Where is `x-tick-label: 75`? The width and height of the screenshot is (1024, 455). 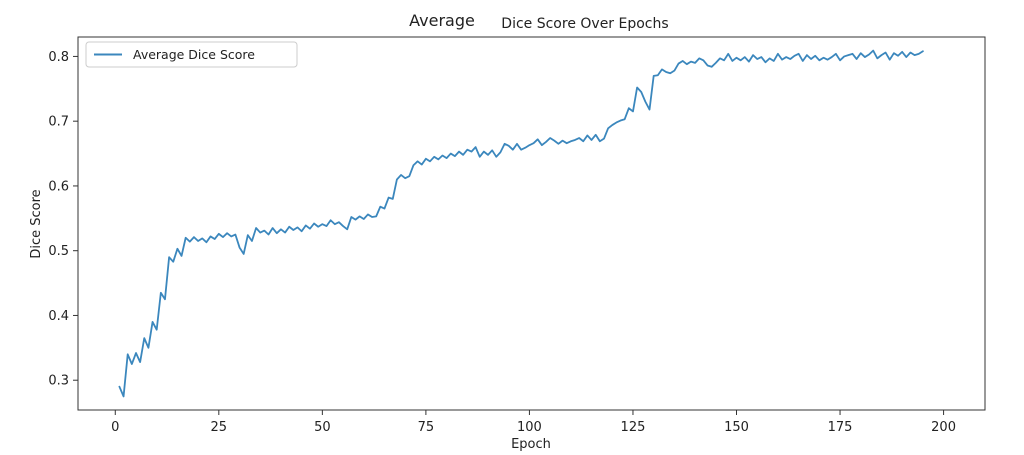 x-tick-label: 75 is located at coordinates (426, 427).